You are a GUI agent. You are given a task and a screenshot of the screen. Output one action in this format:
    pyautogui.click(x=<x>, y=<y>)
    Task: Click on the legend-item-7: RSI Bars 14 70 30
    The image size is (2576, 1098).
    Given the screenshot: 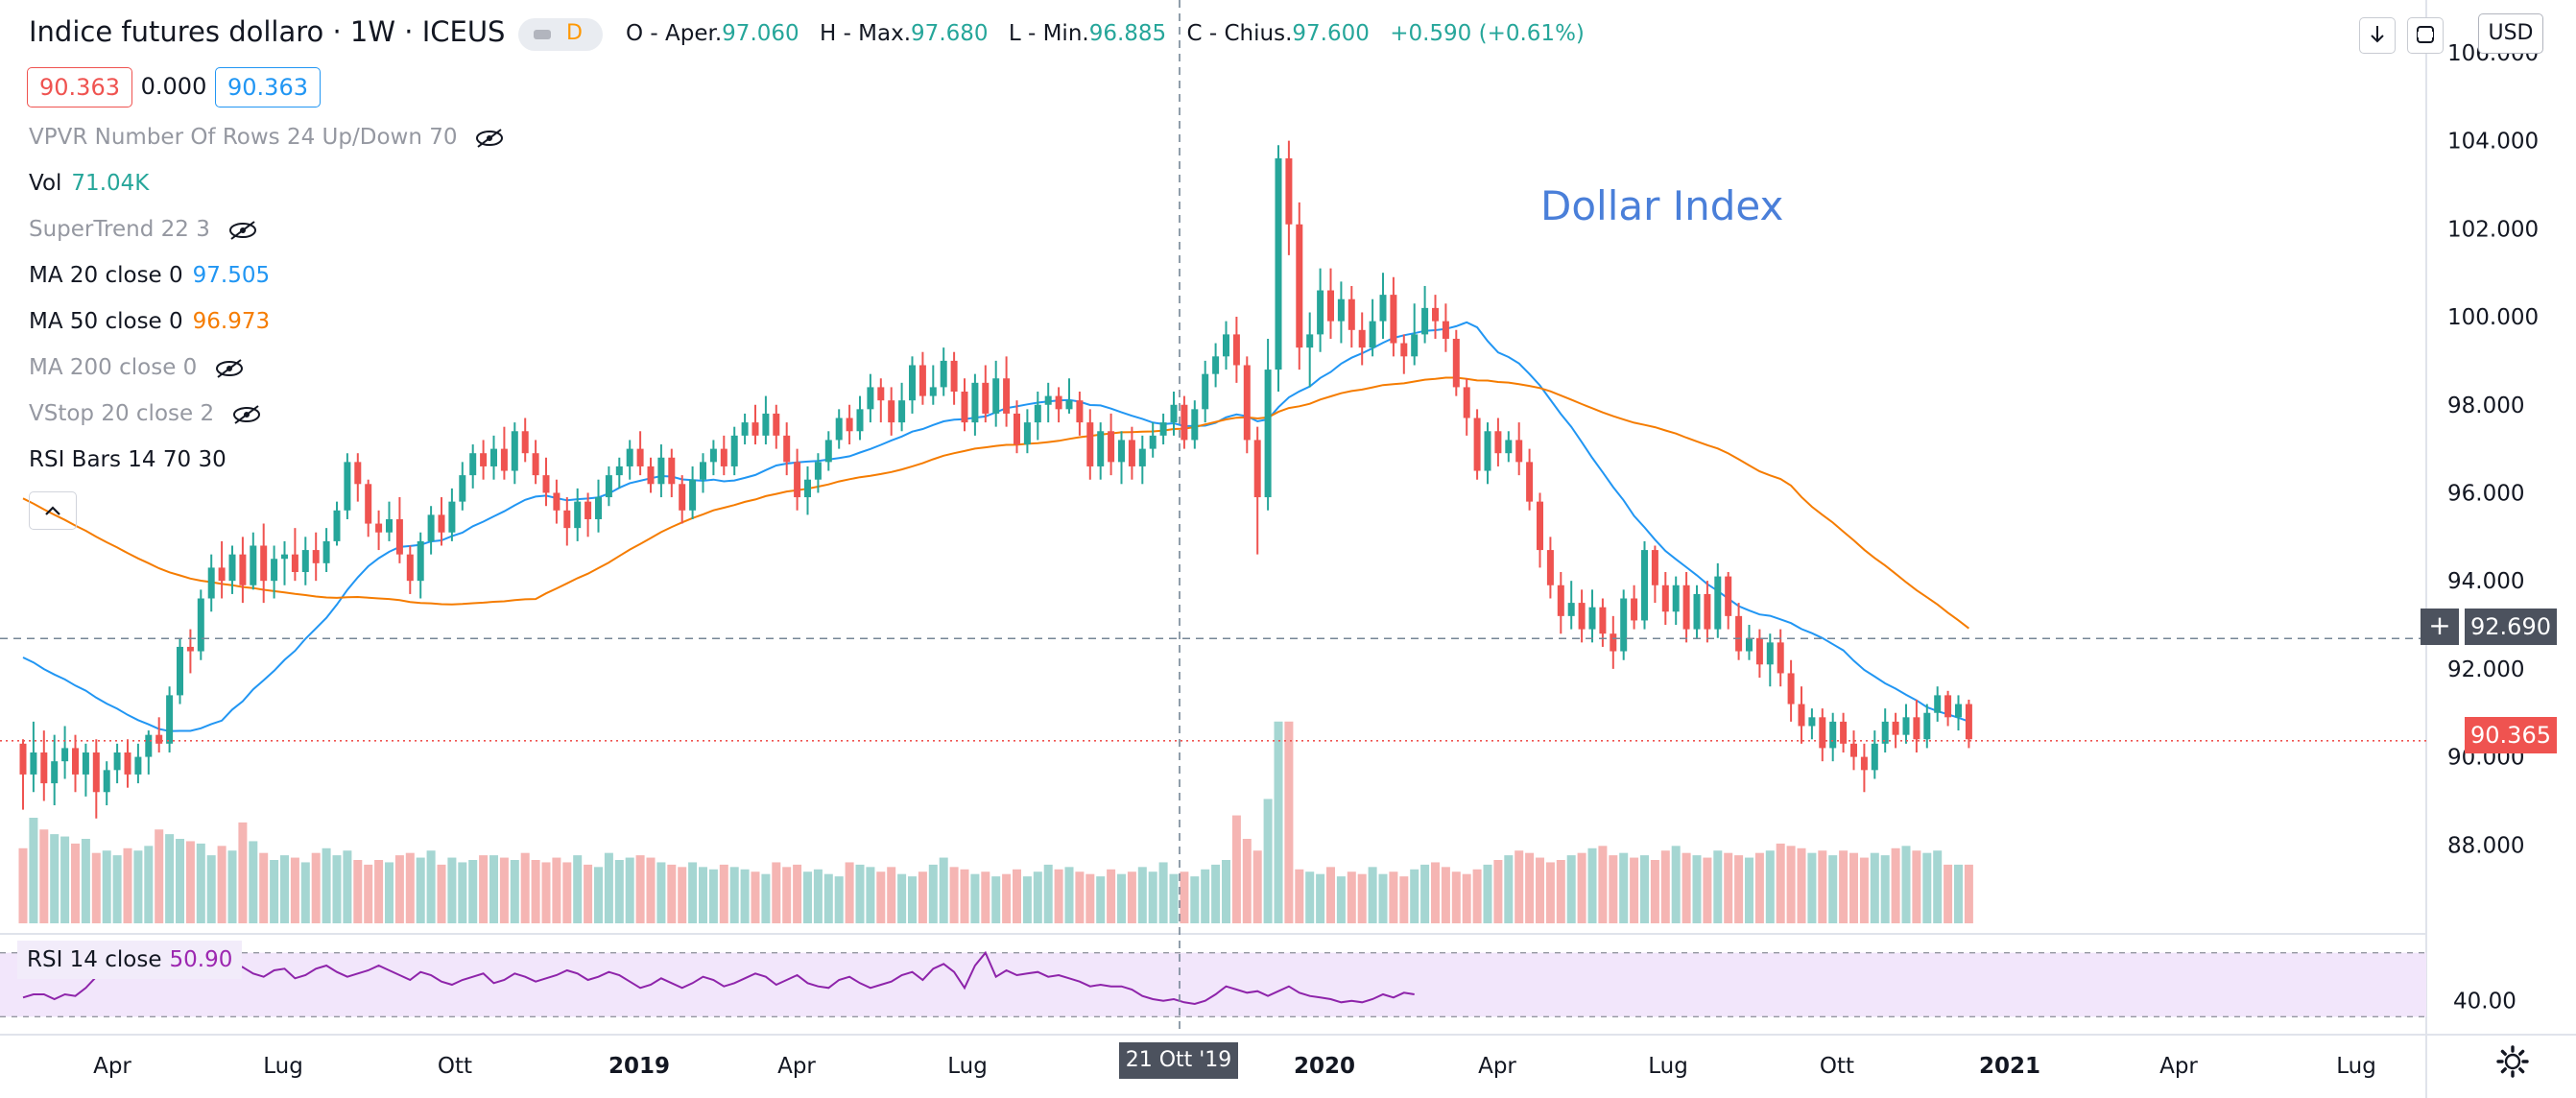 What is the action you would take?
    pyautogui.click(x=128, y=459)
    